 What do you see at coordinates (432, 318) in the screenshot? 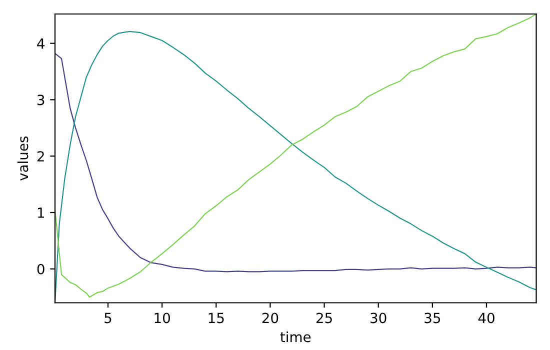
I see `x-tick-label: 35` at bounding box center [432, 318].